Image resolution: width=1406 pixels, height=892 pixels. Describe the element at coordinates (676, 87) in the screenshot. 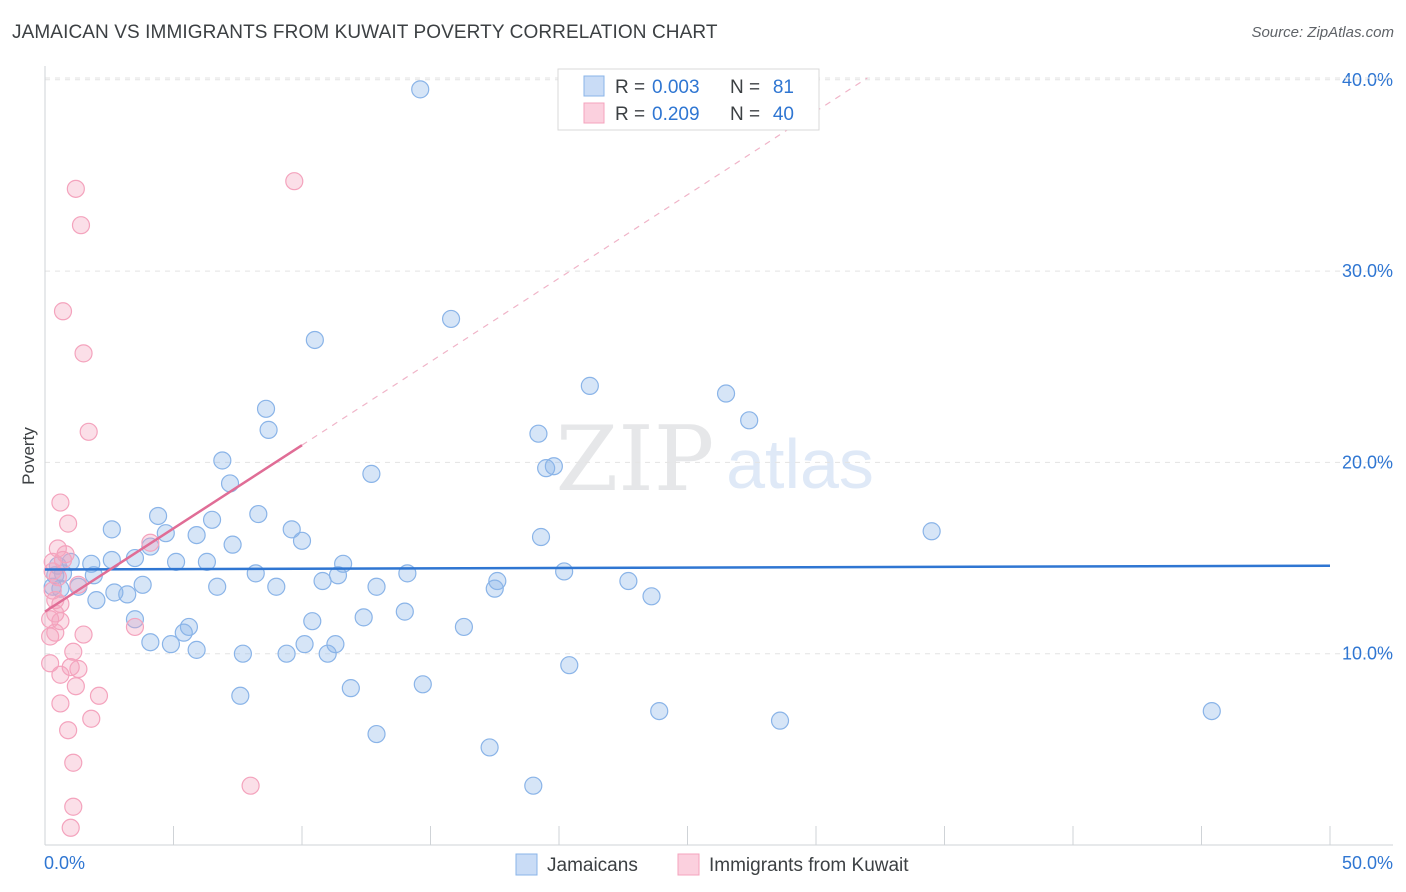

I see `r-value-jamaicans: 0.003` at that location.